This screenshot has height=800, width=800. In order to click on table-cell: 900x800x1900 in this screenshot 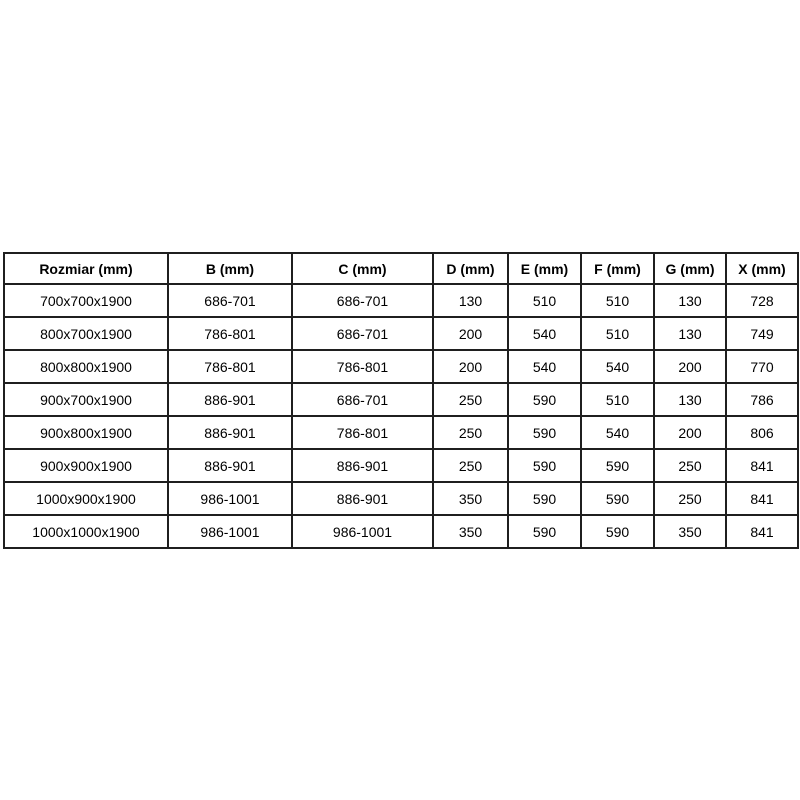, I will do `click(86, 432)`.